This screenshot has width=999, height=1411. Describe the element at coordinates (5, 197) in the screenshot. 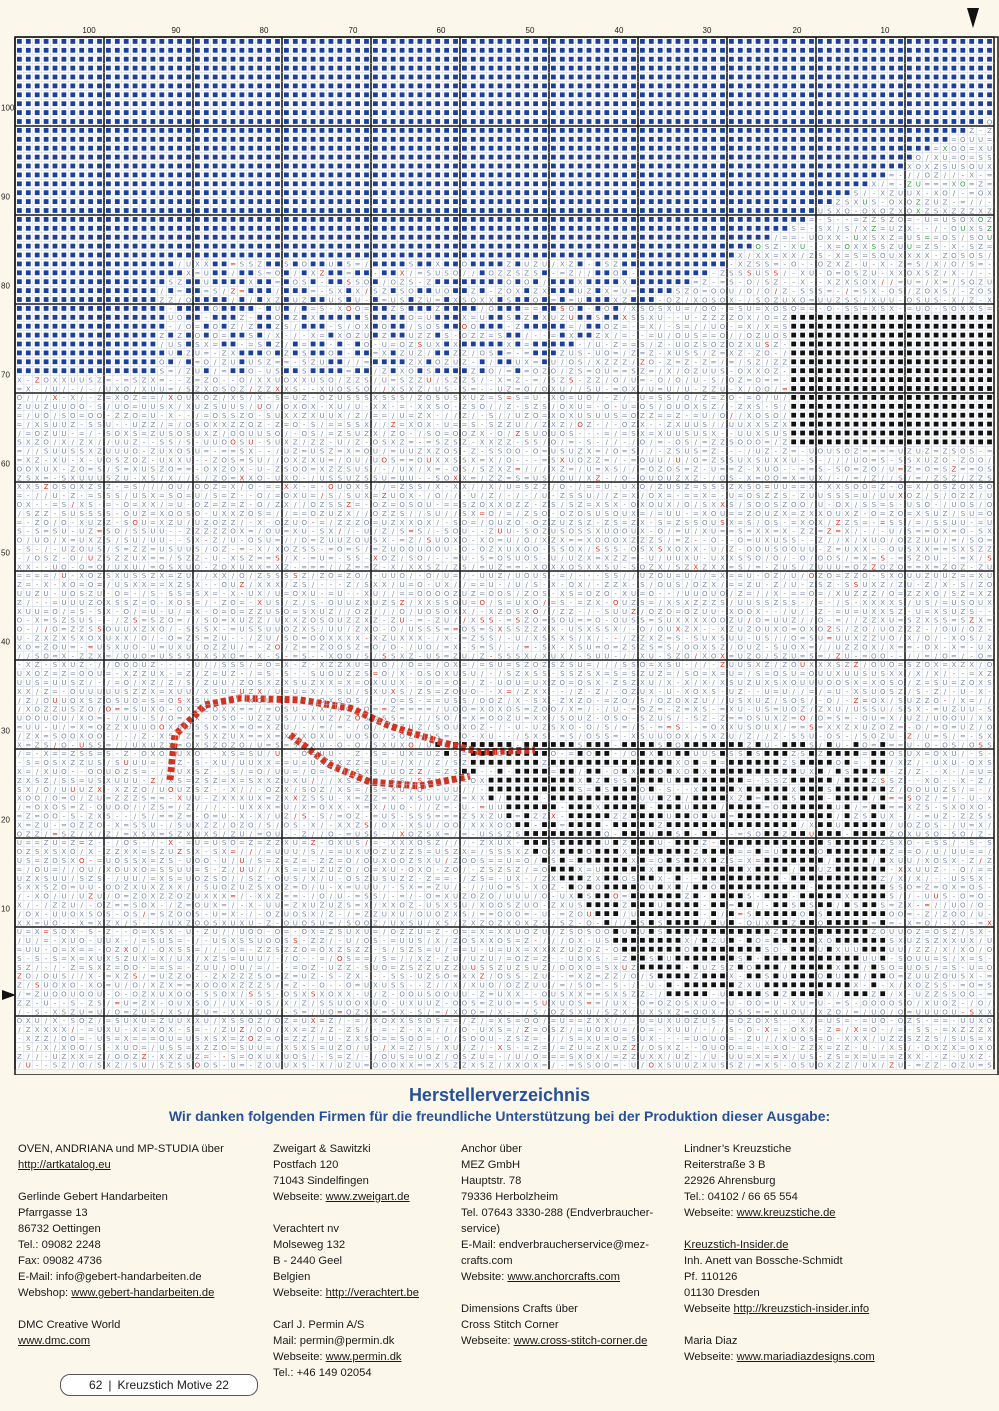

I see `row-number: 90` at that location.